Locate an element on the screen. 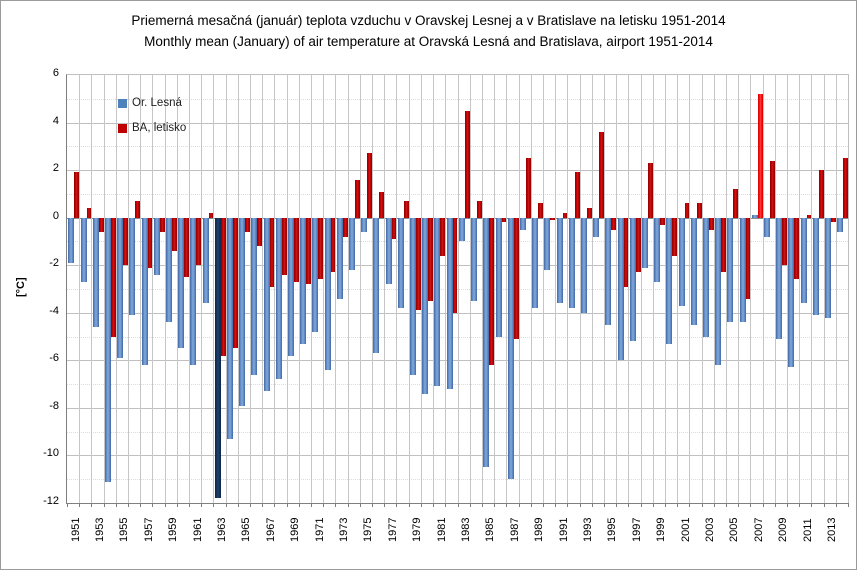 Image resolution: width=857 pixels, height=570 pixels. y-axis-tick-label: -2 is located at coordinates (54, 263).